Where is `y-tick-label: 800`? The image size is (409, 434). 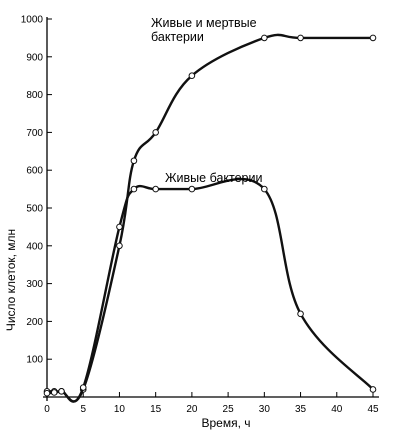
y-tick-label: 800 is located at coordinates (34, 95).